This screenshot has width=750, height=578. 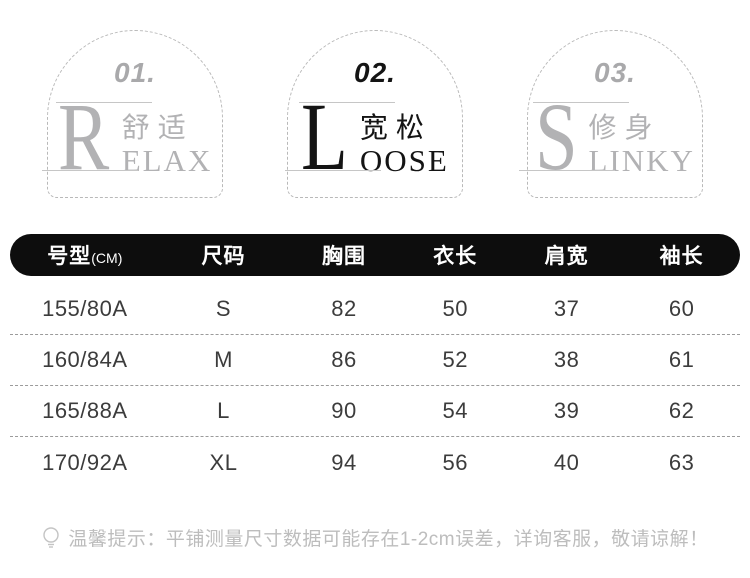 I want to click on col-header-model: 号型(CM), so click(x=85, y=256).